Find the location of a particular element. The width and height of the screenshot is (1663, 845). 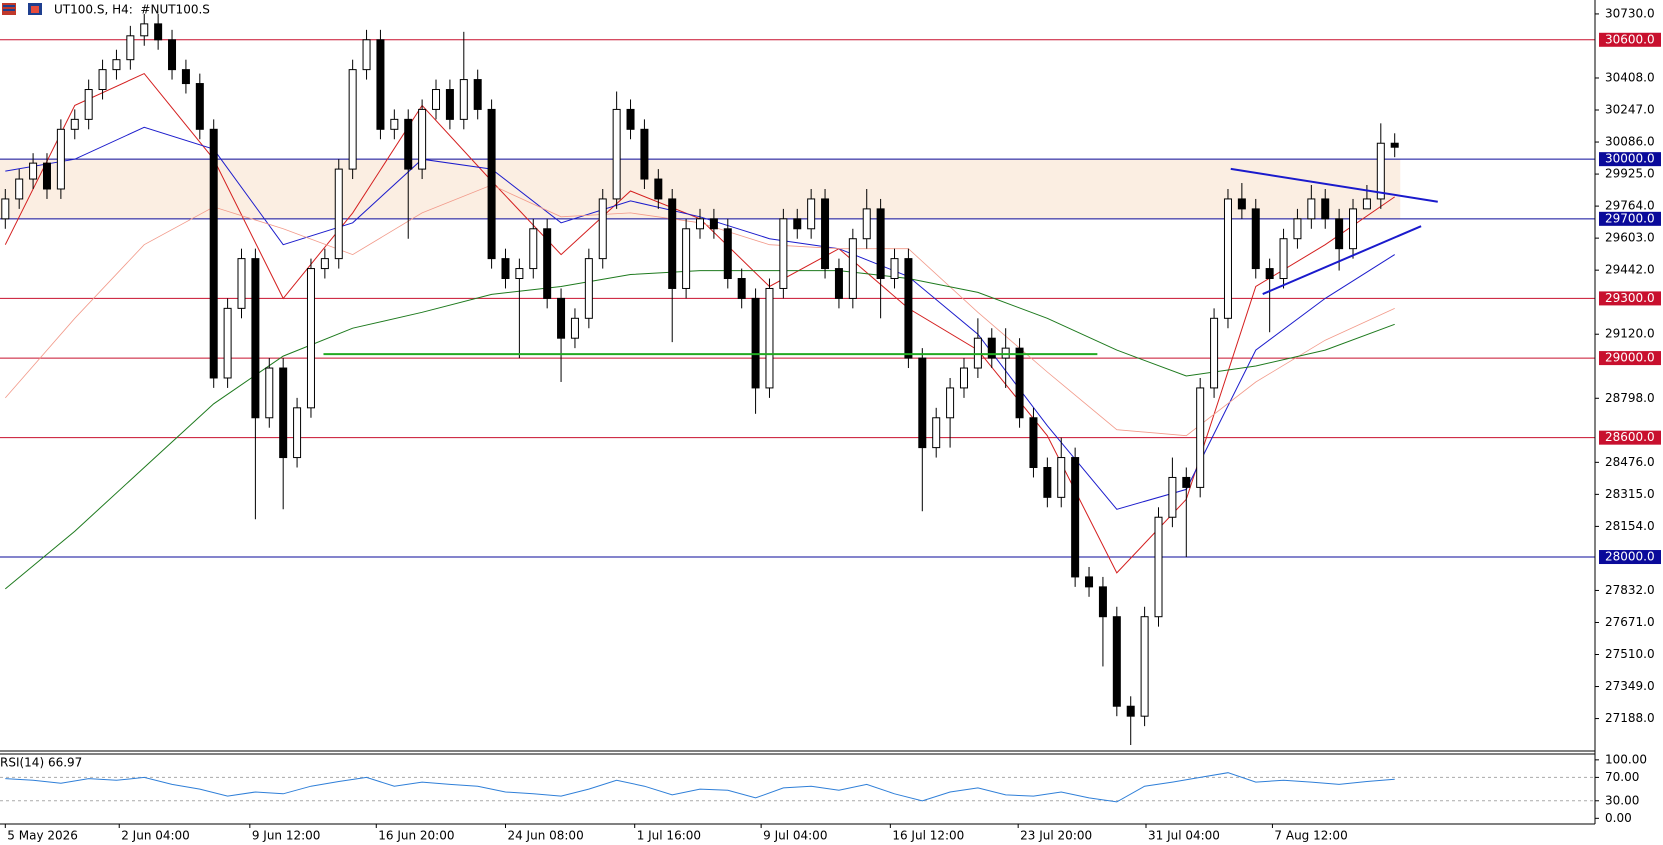

rsi-label: RSI(14) 66.97 is located at coordinates (41, 763).